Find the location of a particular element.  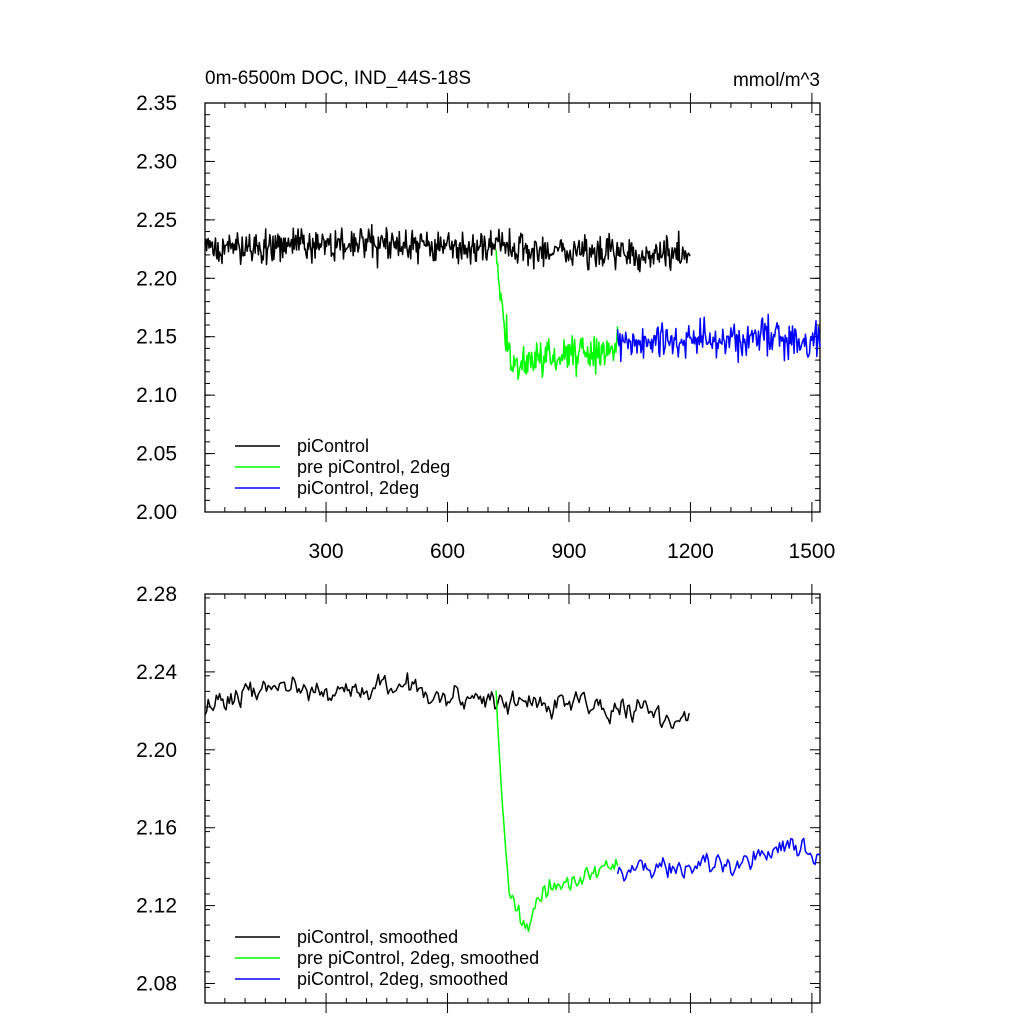

y-tick-label: 2.24 is located at coordinates (156, 672).